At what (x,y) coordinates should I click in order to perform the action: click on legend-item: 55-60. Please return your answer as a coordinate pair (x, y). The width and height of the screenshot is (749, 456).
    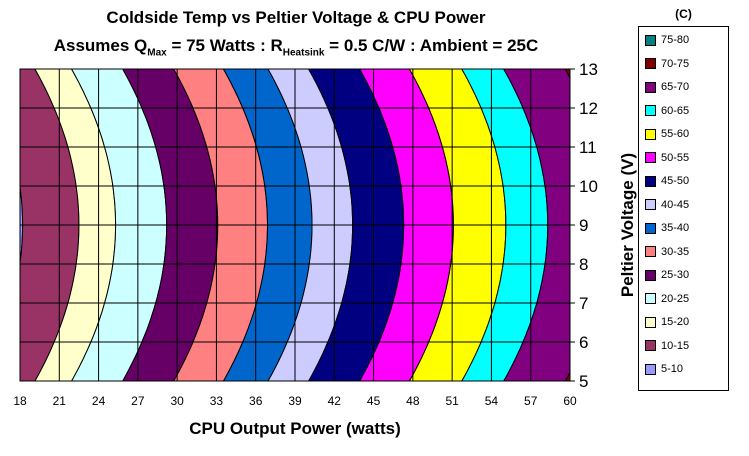
    Looking at the image, I should click on (667, 134).